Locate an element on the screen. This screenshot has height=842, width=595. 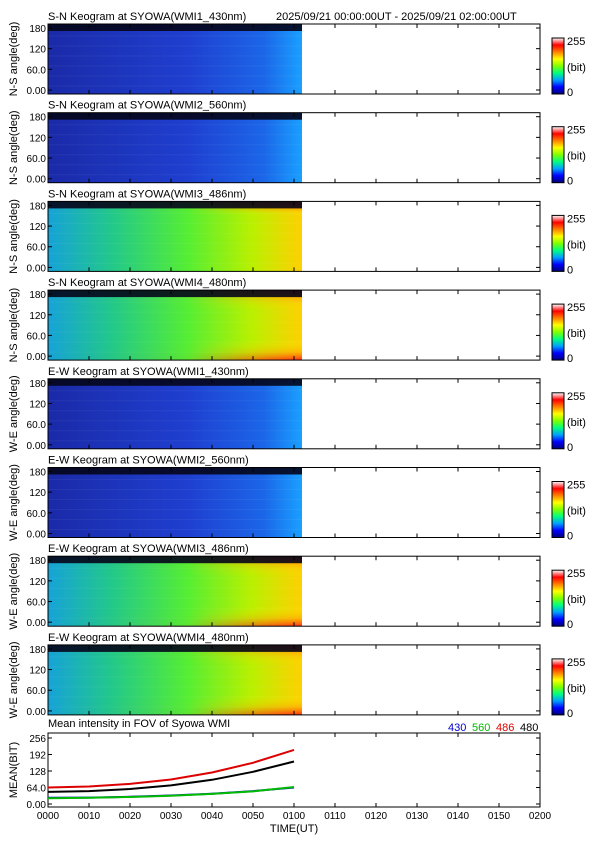
x-tick-label: 0120 is located at coordinates (376, 816).